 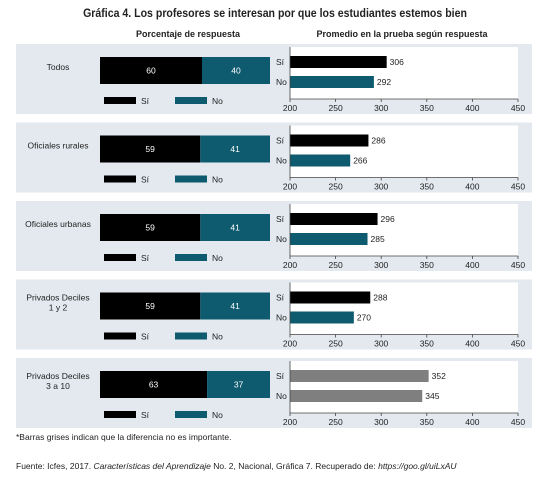 I want to click on right-column-header: Promedio en la prueba según respuesta, so click(x=402, y=34).